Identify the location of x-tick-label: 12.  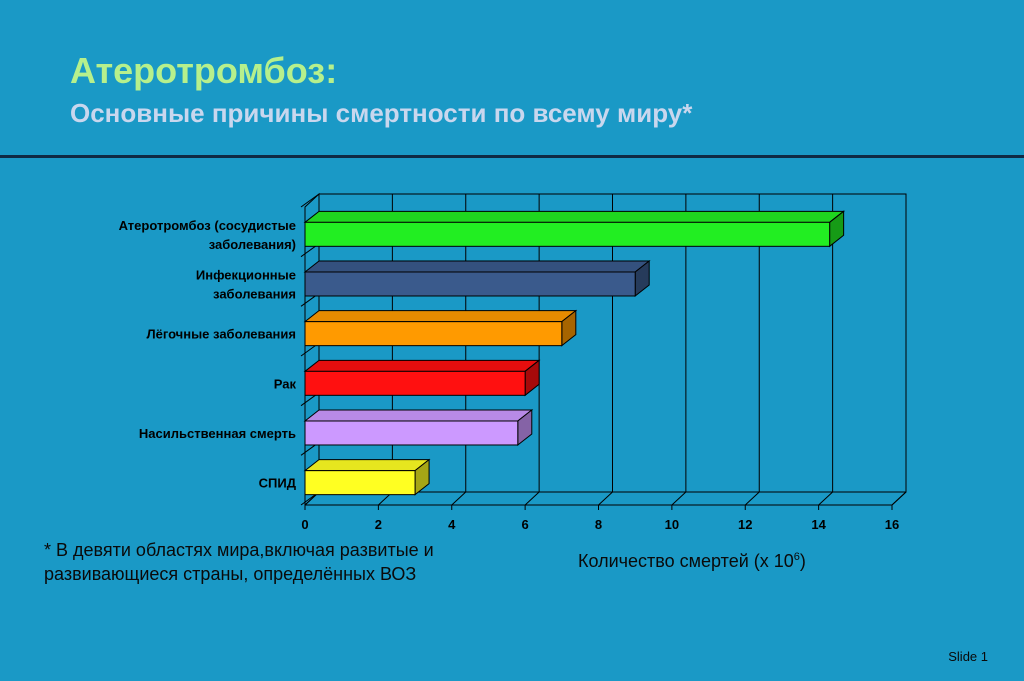
(745, 524).